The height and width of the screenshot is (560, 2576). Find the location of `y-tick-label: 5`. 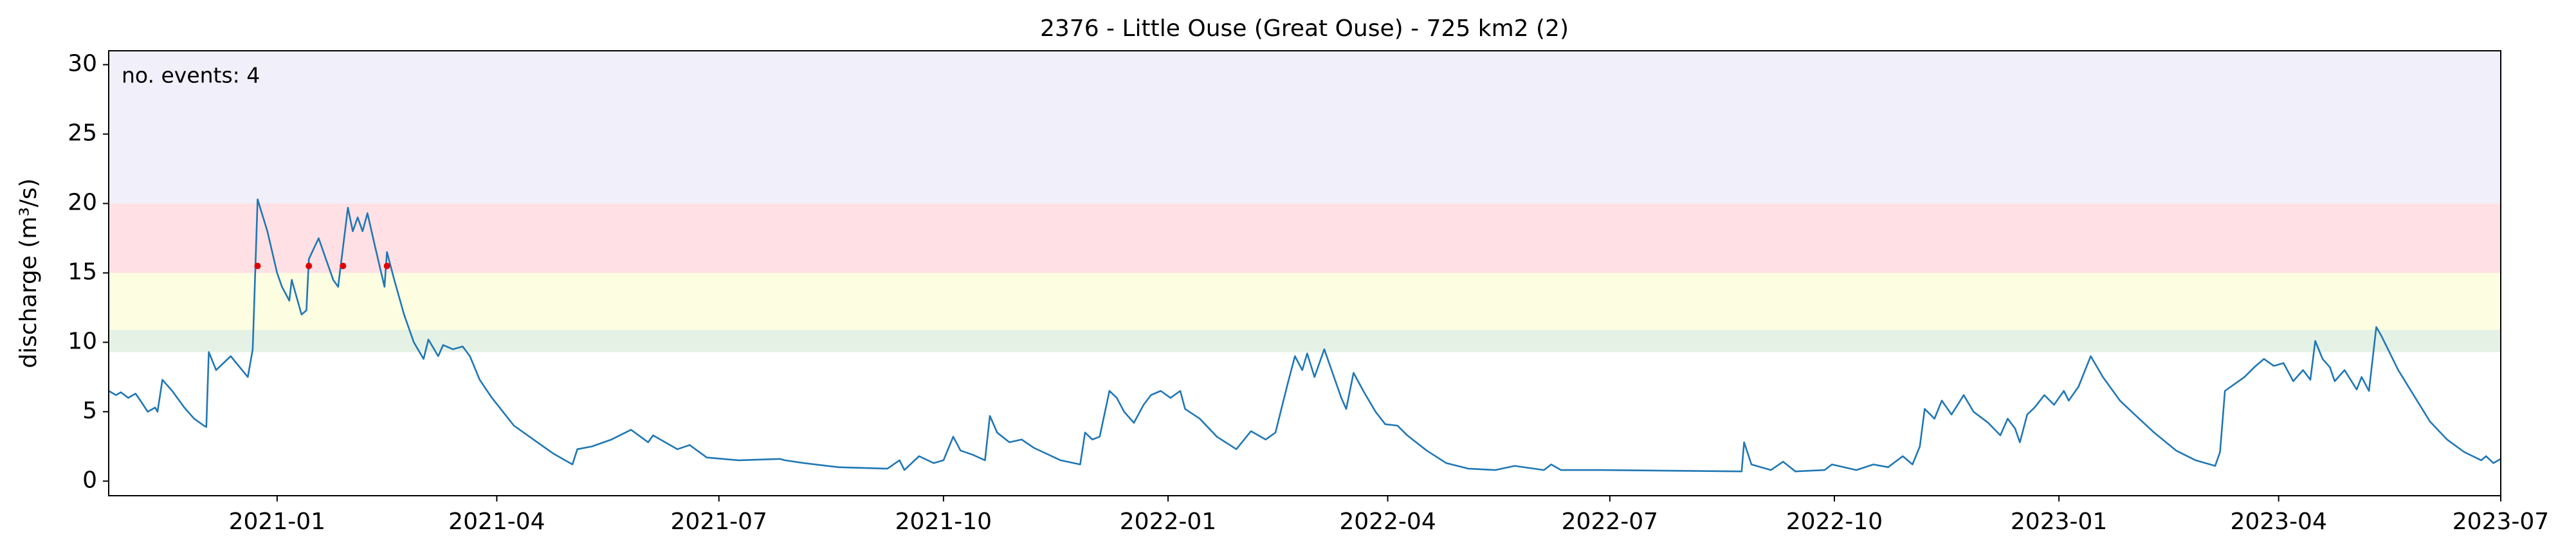

y-tick-label: 5 is located at coordinates (89, 411).